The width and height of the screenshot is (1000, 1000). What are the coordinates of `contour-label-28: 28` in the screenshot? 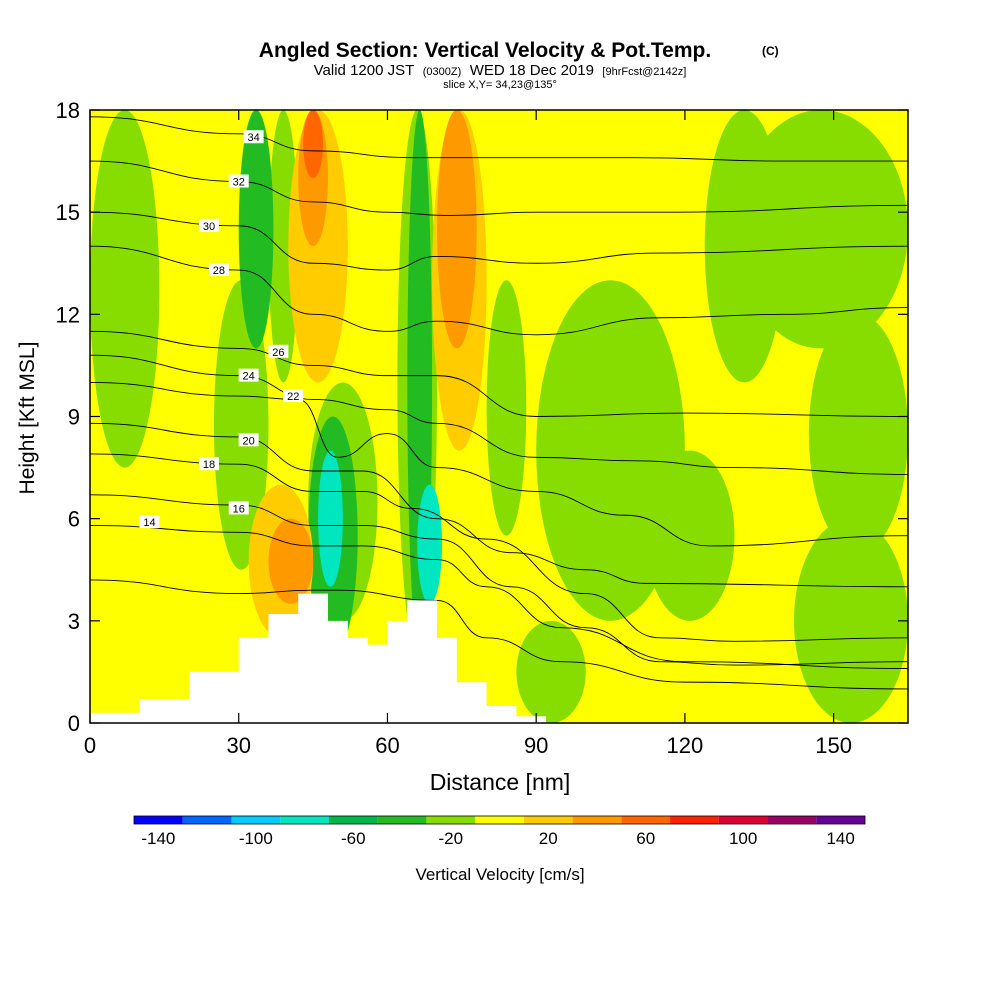 It's located at (219, 271).